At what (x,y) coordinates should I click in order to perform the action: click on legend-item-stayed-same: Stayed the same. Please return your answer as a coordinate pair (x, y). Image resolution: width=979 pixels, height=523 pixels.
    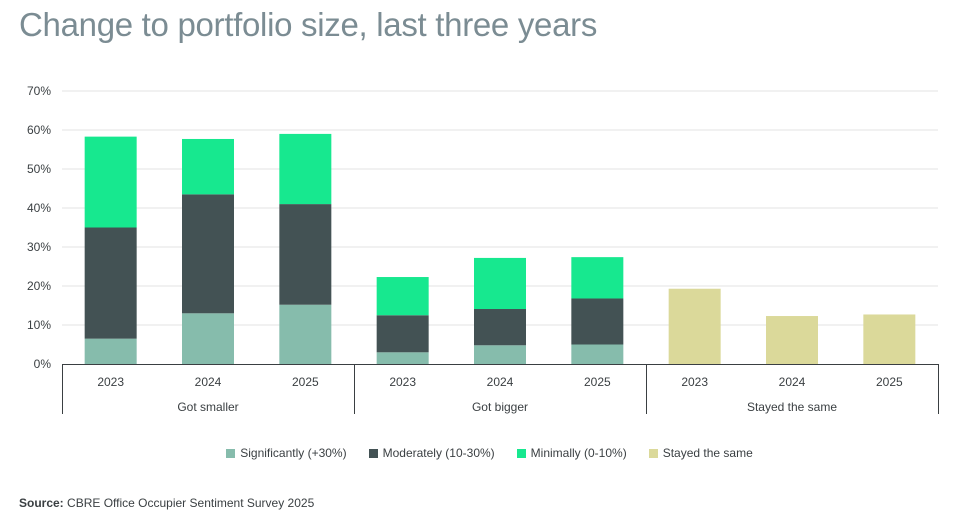
    Looking at the image, I should click on (700, 453).